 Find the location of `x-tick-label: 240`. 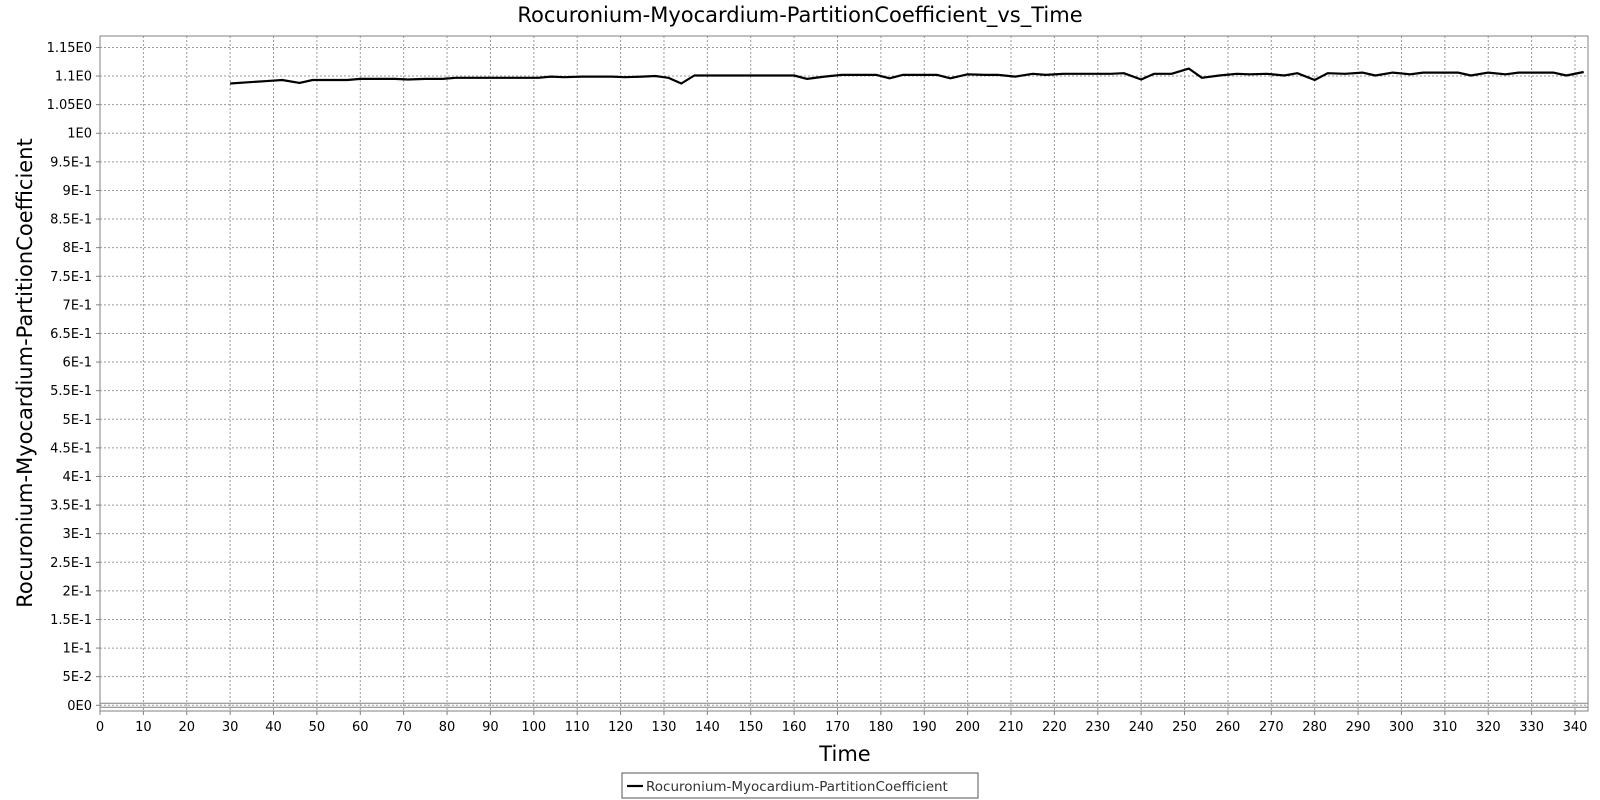

x-tick-label: 240 is located at coordinates (1141, 727).